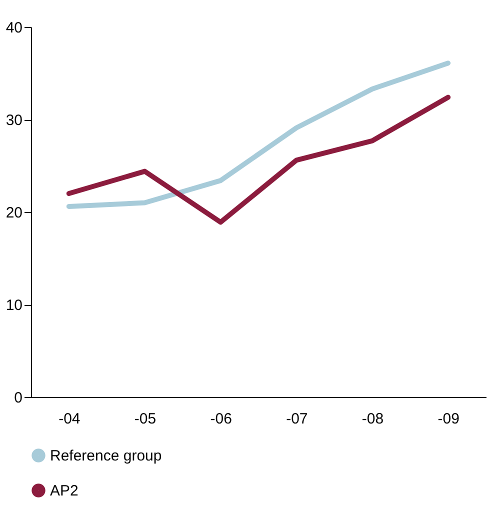  I want to click on x-tick-label: -04, so click(69, 419).